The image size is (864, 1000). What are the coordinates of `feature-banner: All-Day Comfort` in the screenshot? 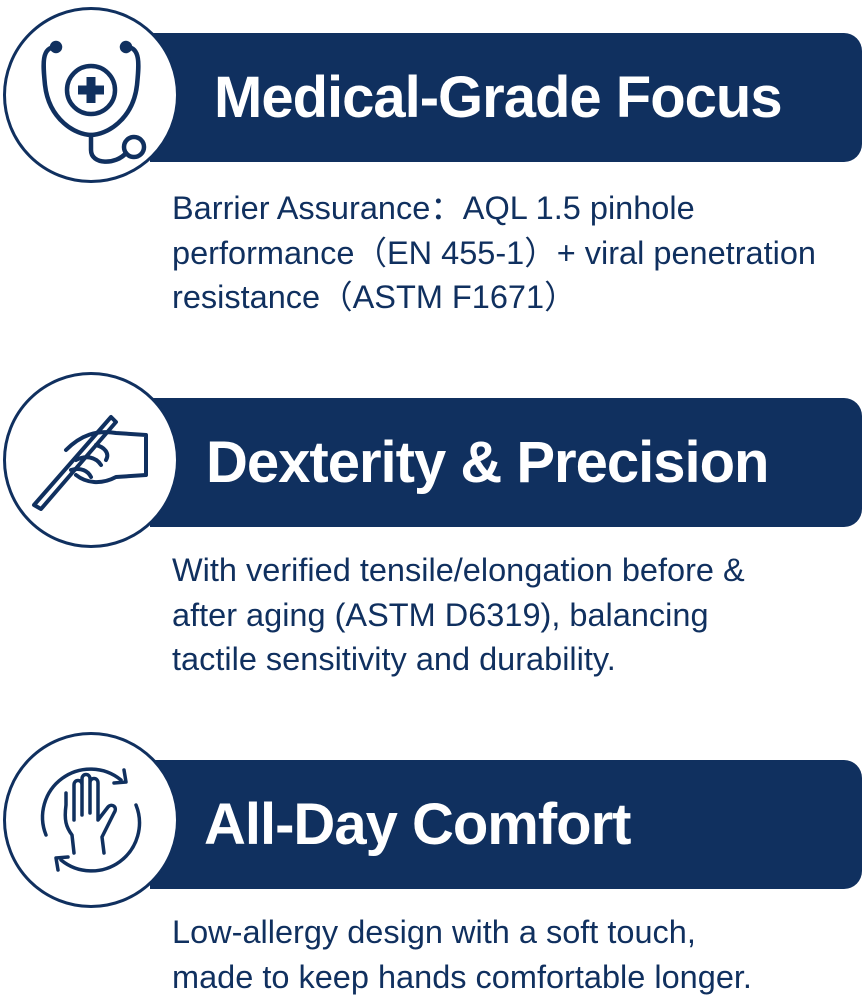 It's located at (506, 824).